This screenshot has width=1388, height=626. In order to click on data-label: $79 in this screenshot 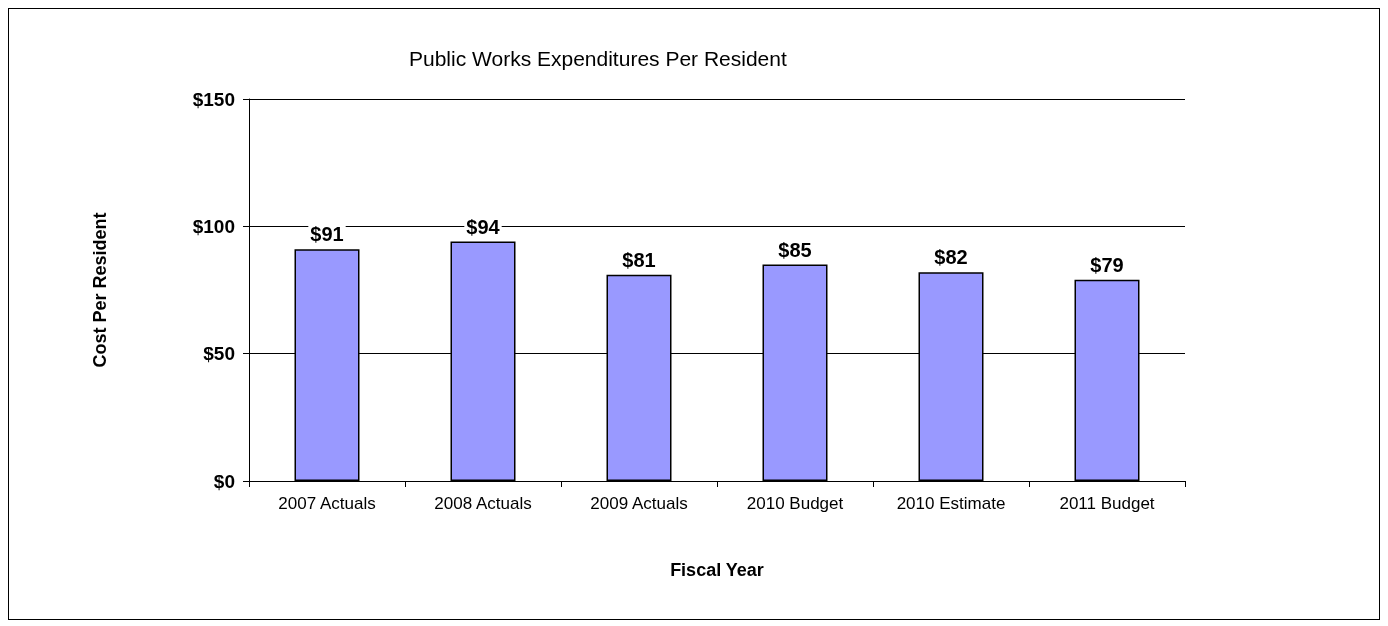, I will do `click(1107, 264)`.